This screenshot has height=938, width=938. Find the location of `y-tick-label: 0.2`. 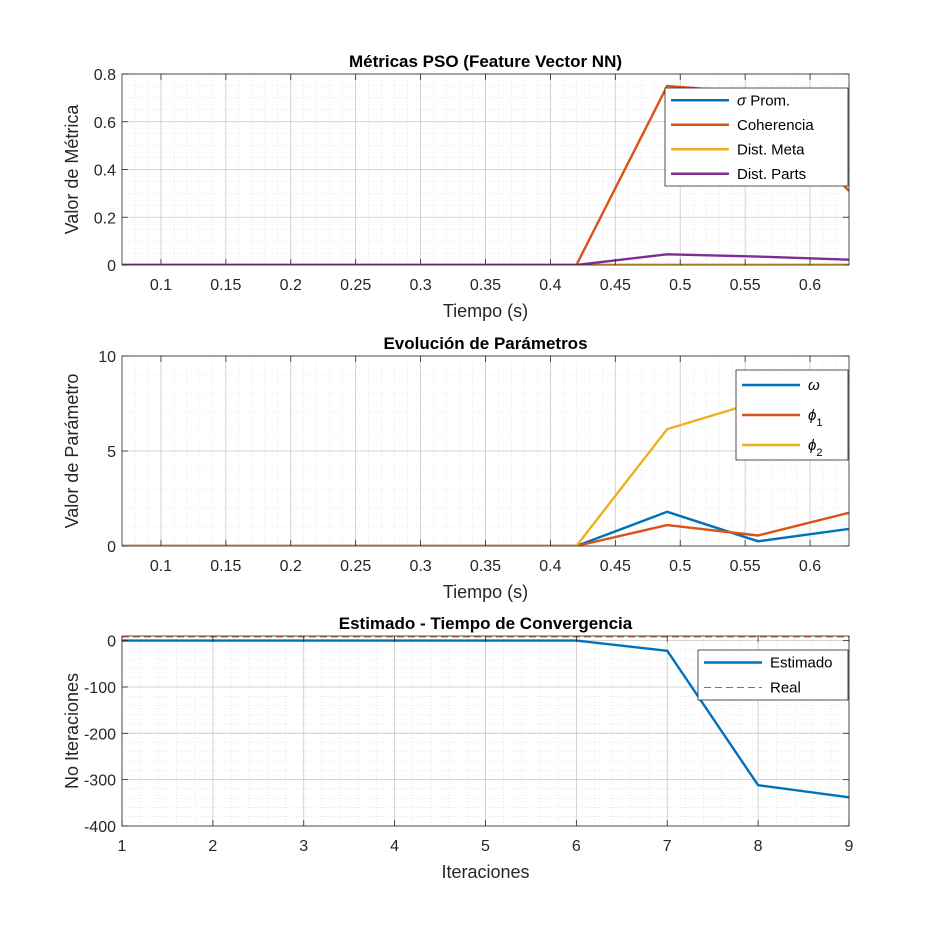

y-tick-label: 0.2 is located at coordinates (105, 218).